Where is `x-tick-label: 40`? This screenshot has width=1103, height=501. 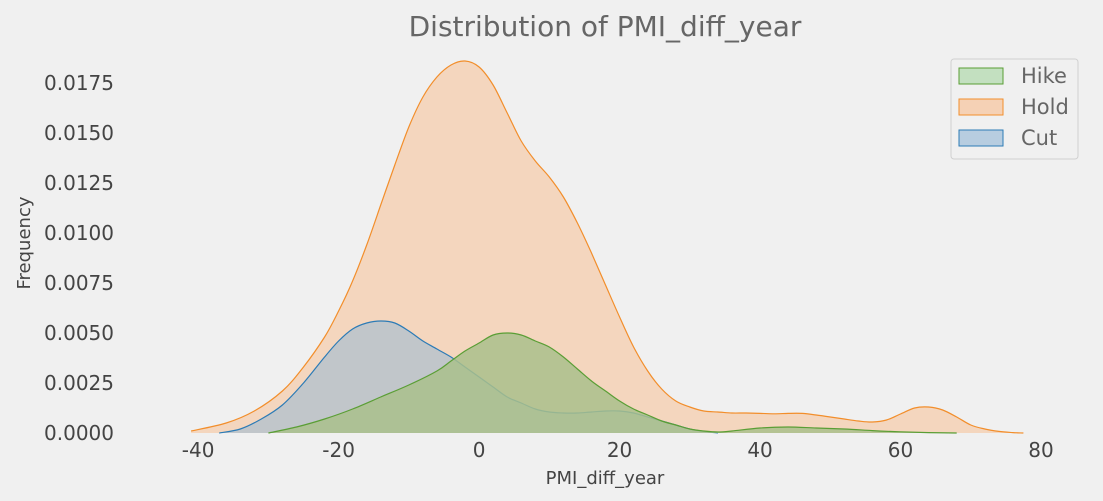
x-tick-label: 40 is located at coordinates (759, 450).